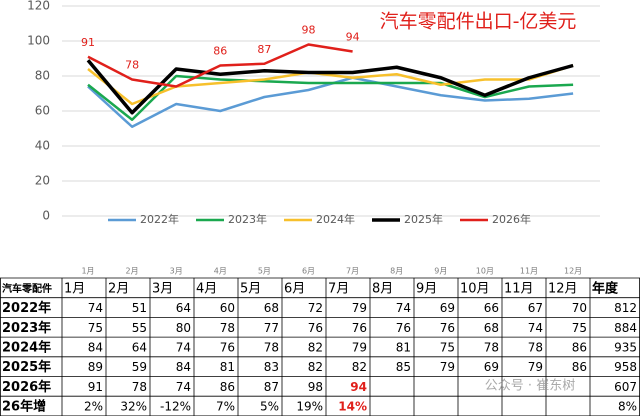  What do you see at coordinates (271, 387) in the screenshot?
I see `table-cell: 87` at bounding box center [271, 387].